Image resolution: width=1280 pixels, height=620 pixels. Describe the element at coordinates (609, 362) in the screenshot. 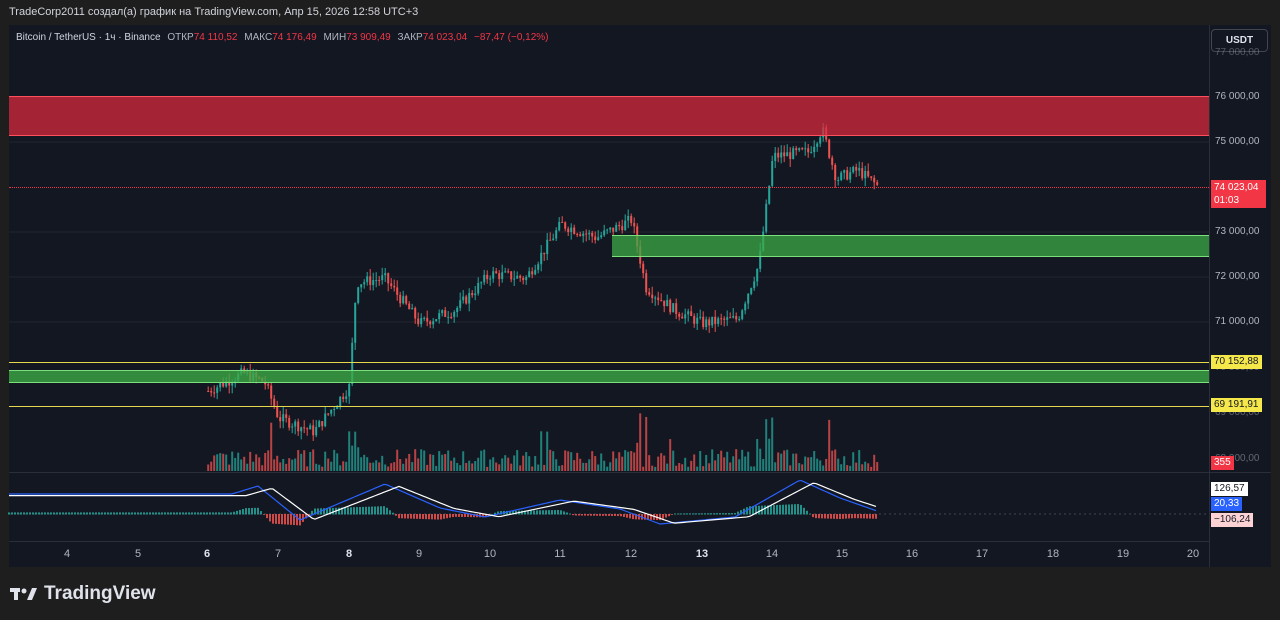

I see `level-line-upper` at that location.